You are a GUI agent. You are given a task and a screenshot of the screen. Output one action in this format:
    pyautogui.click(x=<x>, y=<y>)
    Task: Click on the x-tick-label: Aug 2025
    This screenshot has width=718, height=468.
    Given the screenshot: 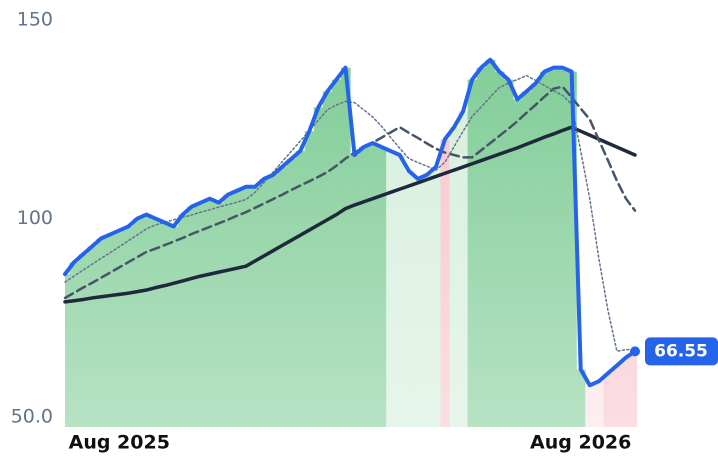 What is the action you would take?
    pyautogui.click(x=119, y=443)
    